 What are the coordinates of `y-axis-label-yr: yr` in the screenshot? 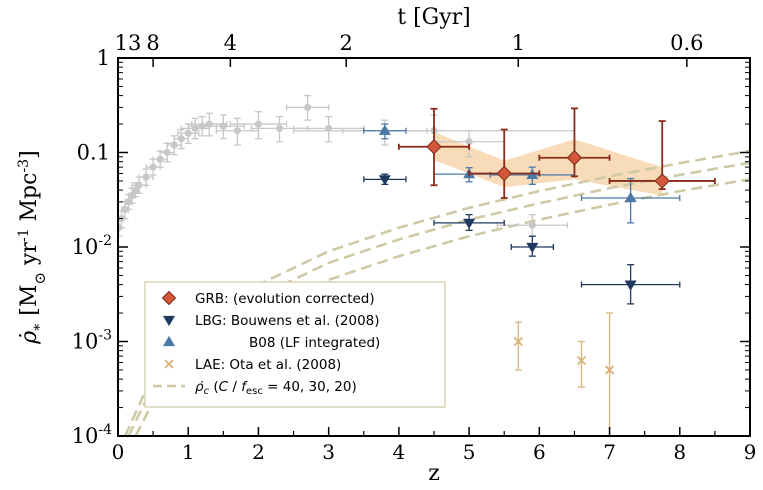 It's located at (29, 257).